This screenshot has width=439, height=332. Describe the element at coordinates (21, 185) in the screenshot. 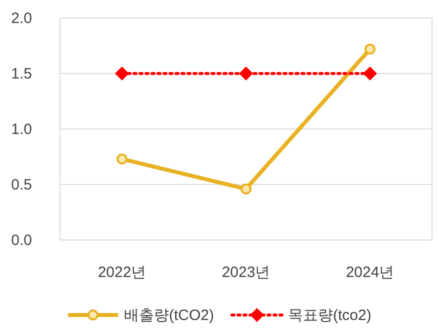

I see `y-tick-label: 0.5` at that location.